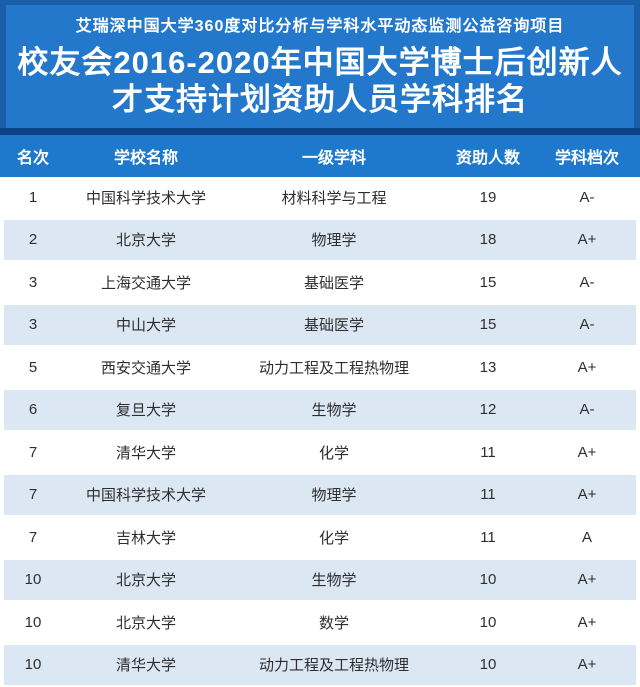 This screenshot has width=640, height=687. I want to click on table-row: 7 清华大学 化学 11 A+, so click(320, 452).